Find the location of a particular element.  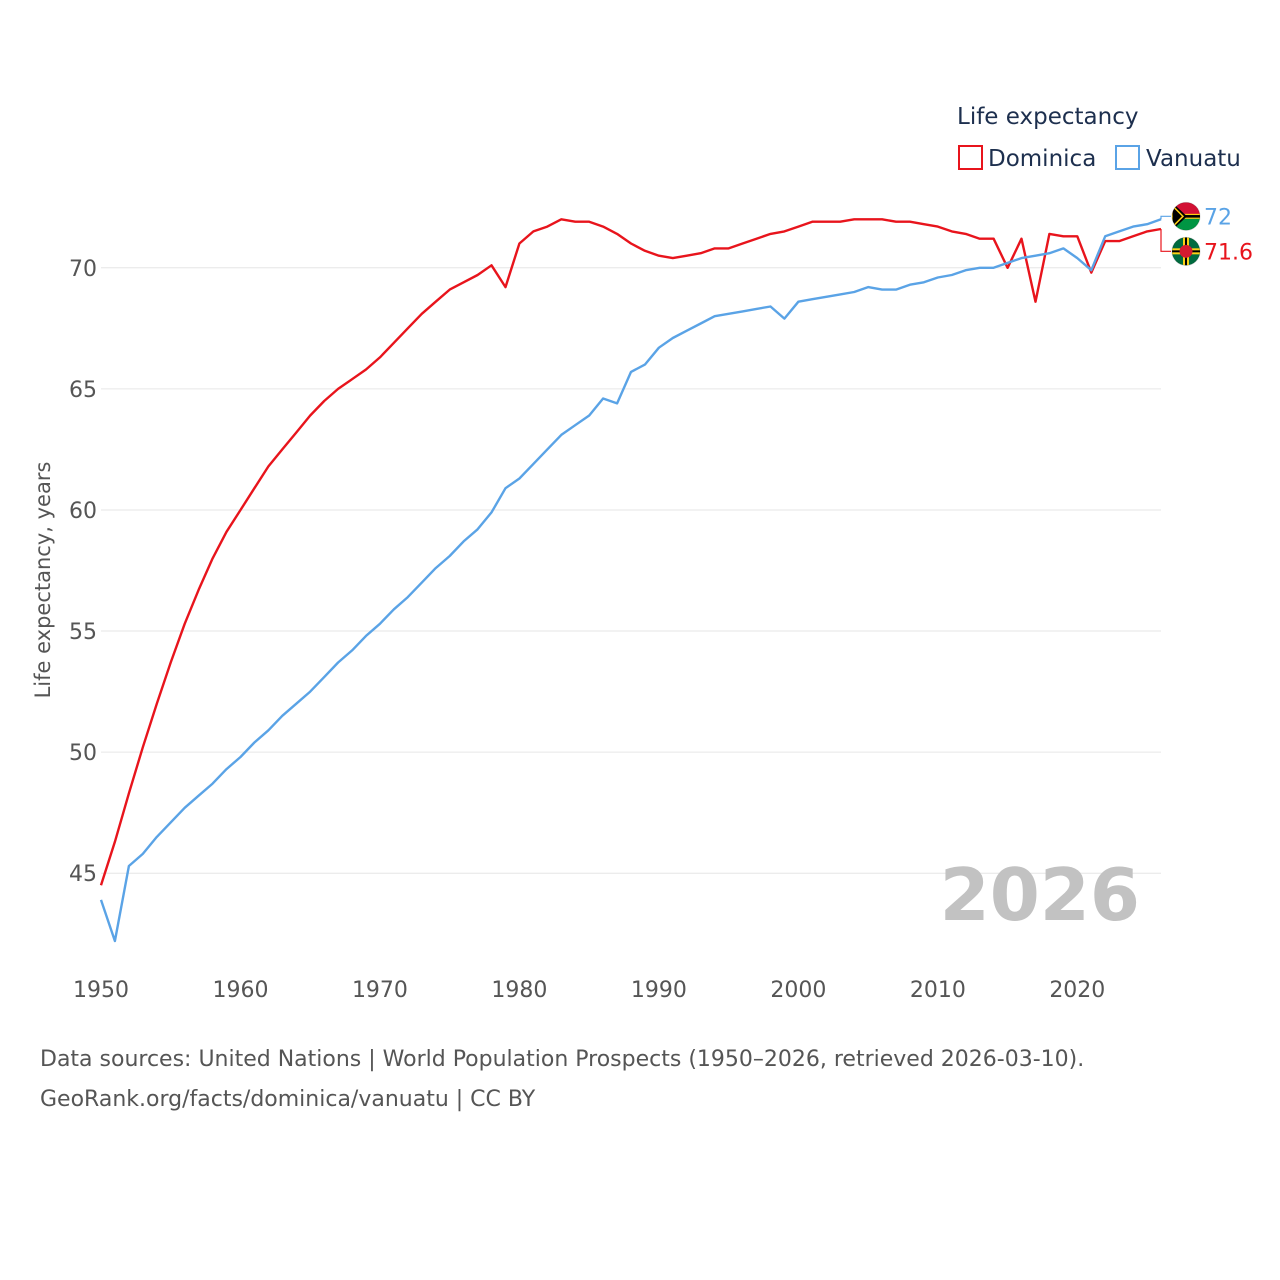

legend: Life expectancy Dominica Vanuatu is located at coordinates (1099, 138).